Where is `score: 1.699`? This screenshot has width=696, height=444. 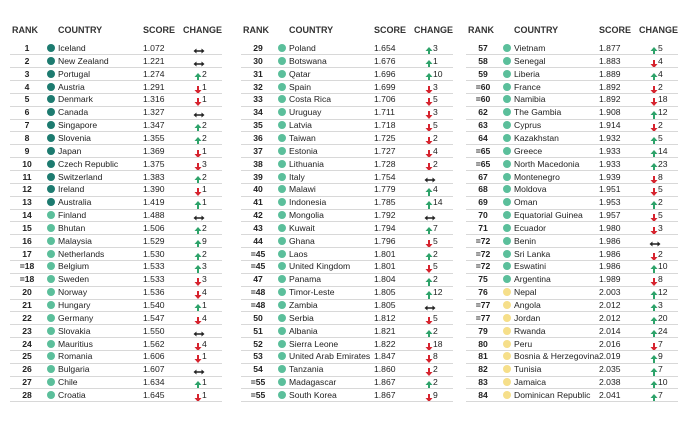 score: 1.699 is located at coordinates (385, 86).